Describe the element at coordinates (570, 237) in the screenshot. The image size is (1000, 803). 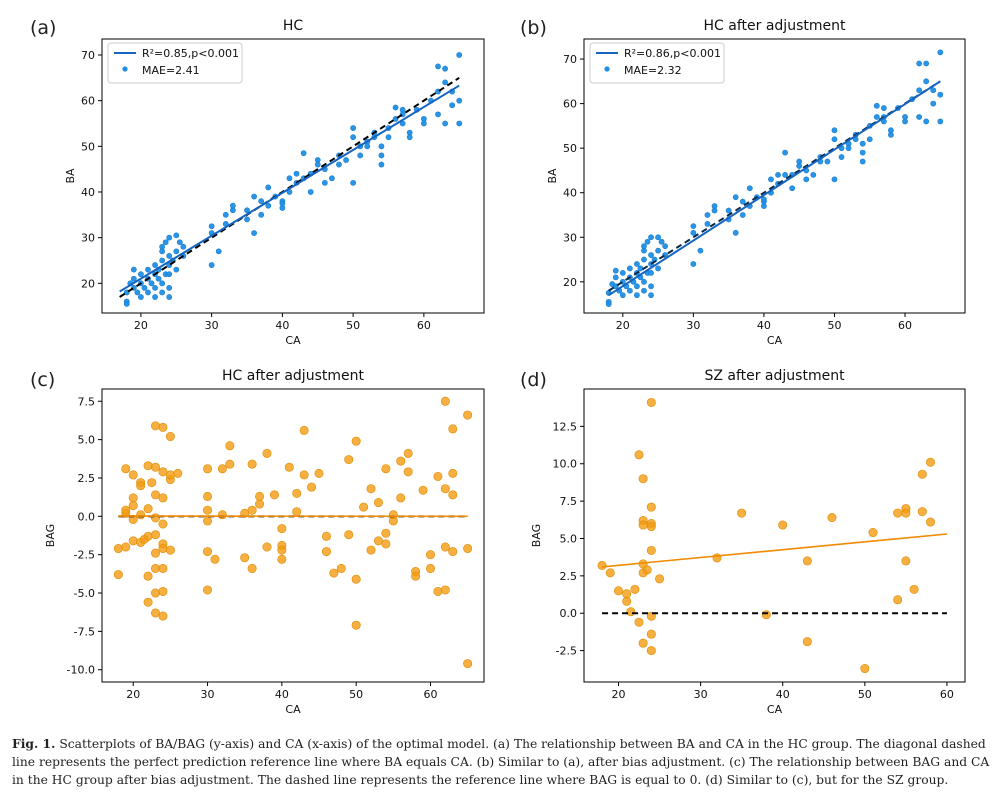
I see `y-tick-label: 30` at that location.